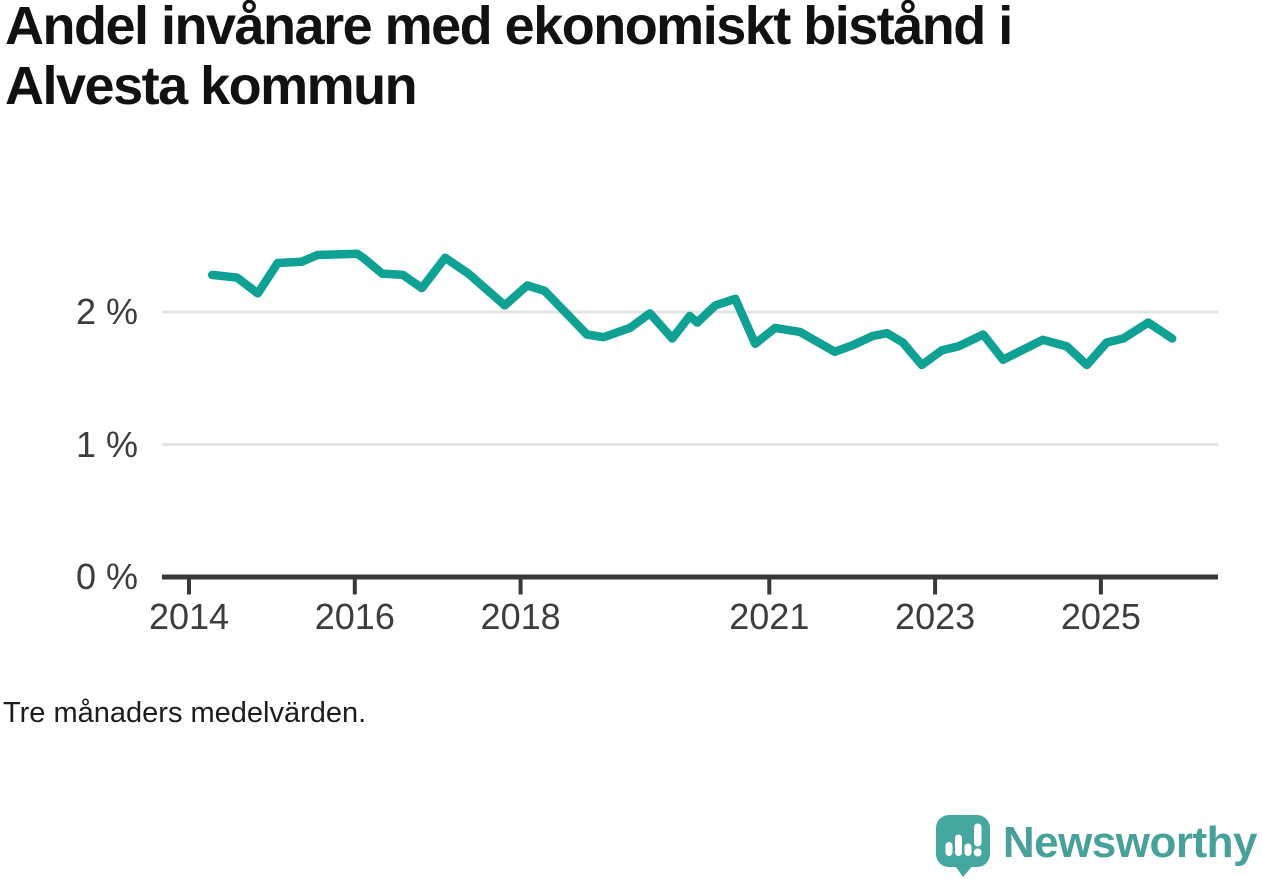  What do you see at coordinates (106, 444) in the screenshot?
I see `y-tick-label: 1 %` at bounding box center [106, 444].